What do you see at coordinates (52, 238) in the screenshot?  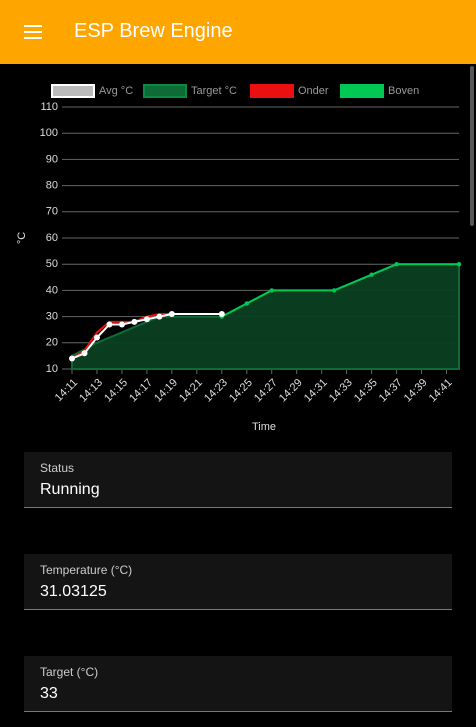 I see `y-tick-label: 60` at bounding box center [52, 238].